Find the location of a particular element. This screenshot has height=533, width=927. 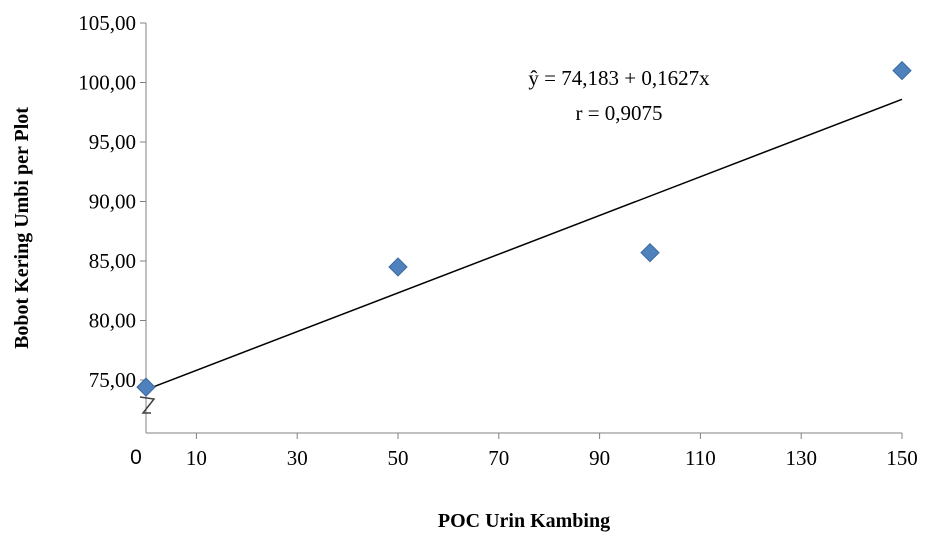

x-tick-label: 70 is located at coordinates (498, 458).